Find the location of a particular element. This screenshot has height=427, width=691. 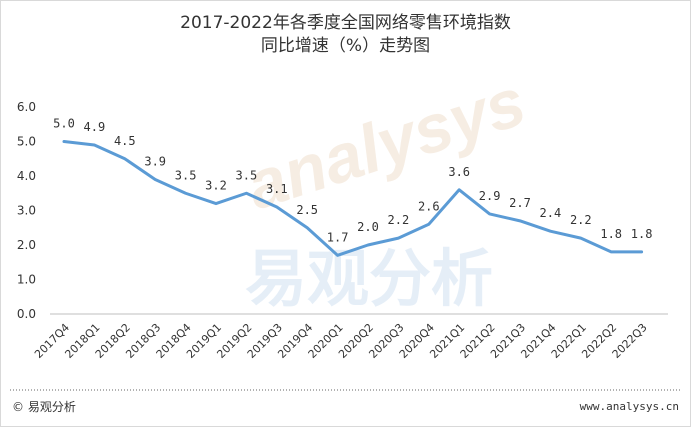

y-tick-label: 1.0 is located at coordinates (26, 280).